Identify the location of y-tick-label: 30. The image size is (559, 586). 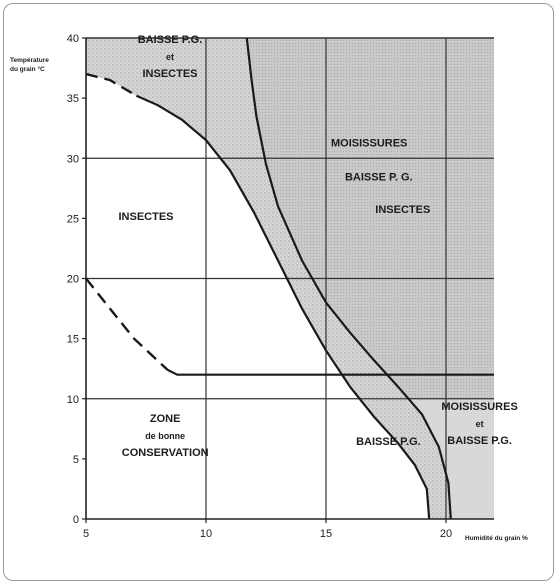
(73, 159).